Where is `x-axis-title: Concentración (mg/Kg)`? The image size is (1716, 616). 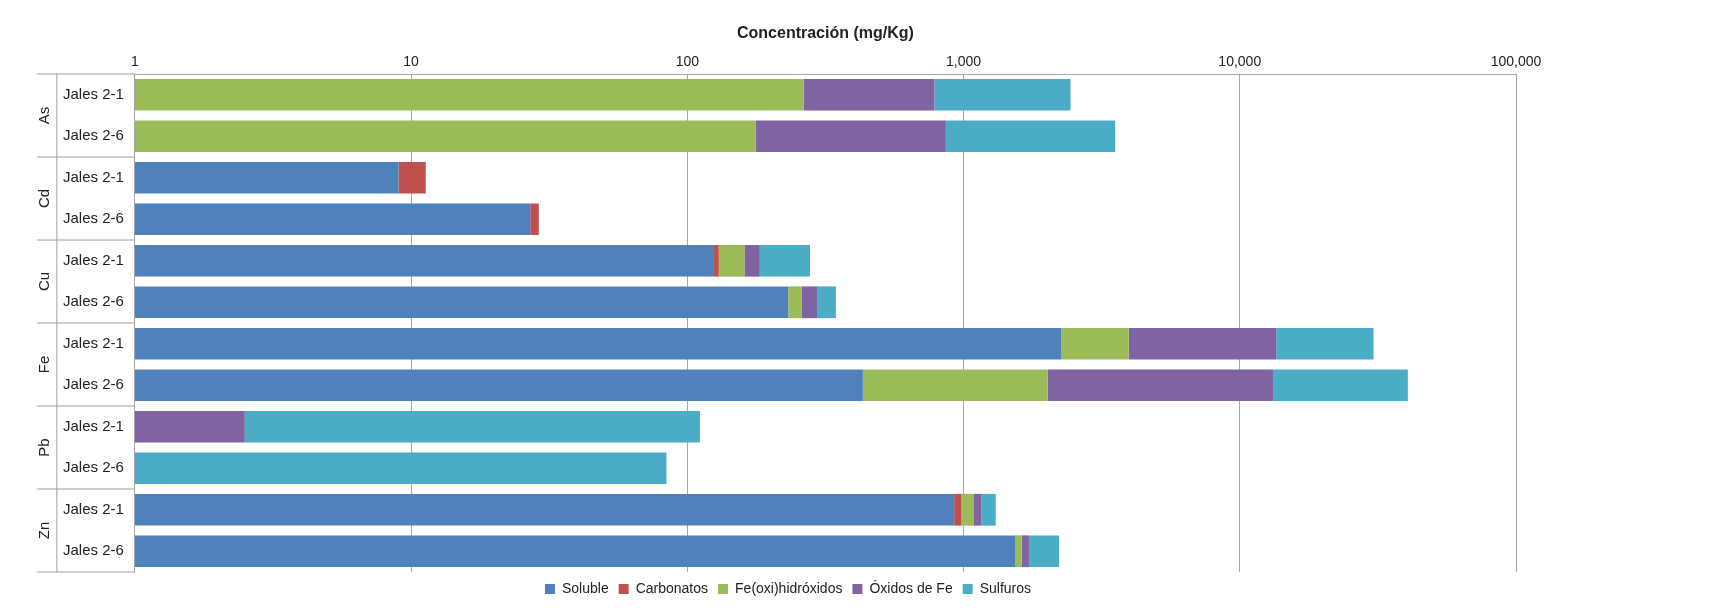 x-axis-title: Concentración (mg/Kg) is located at coordinates (825, 33).